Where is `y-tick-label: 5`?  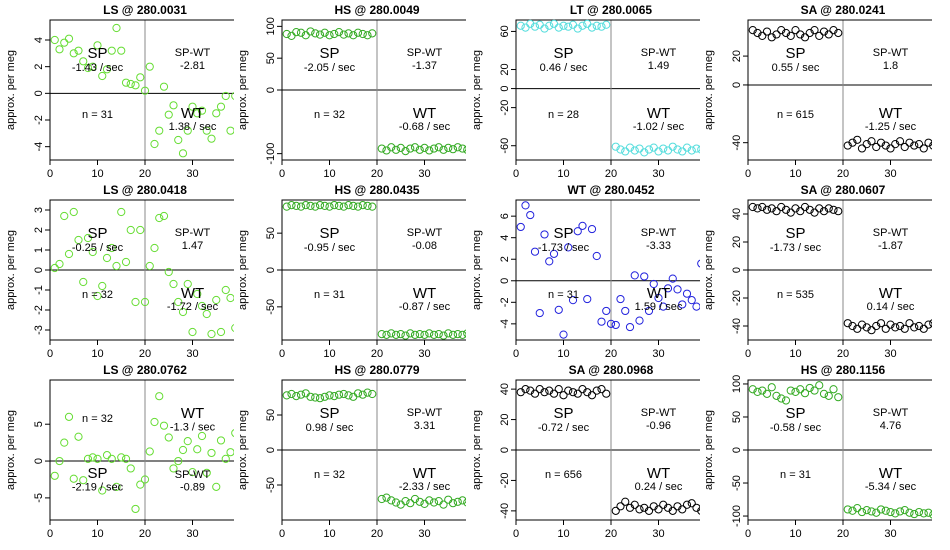 y-tick-label: 5 is located at coordinates (39, 424).